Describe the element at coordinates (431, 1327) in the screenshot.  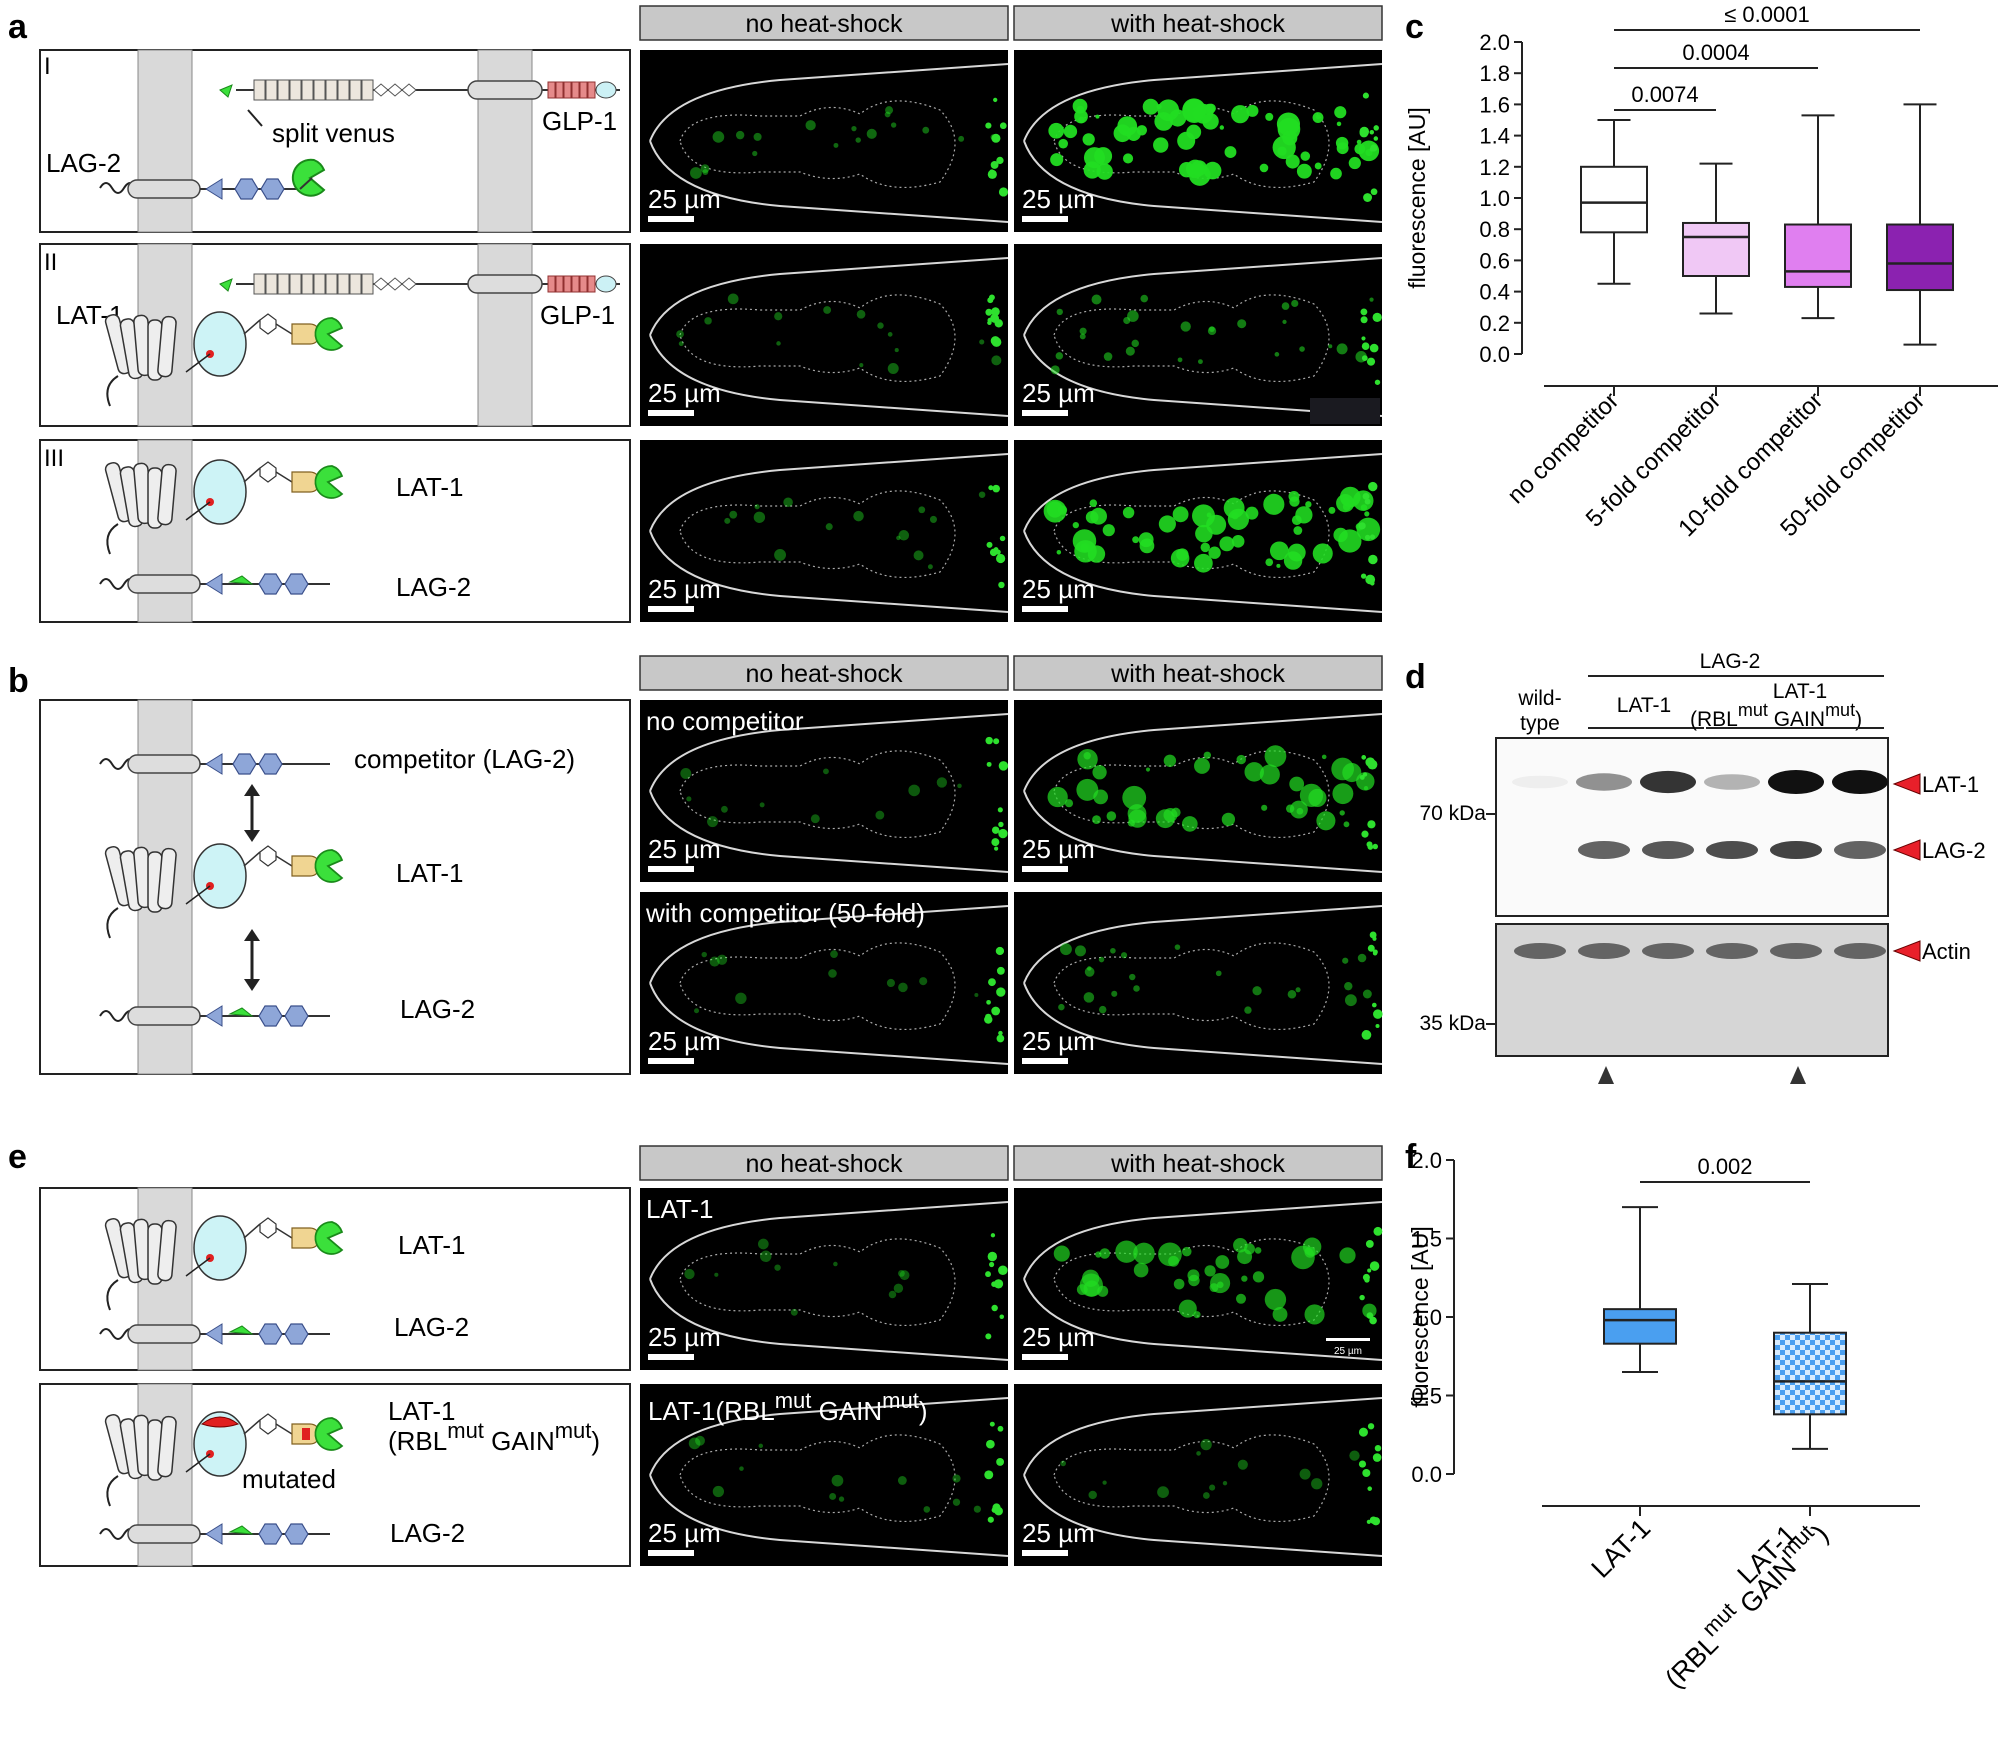
I see `lag2-label-e1: LAG-2` at that location.